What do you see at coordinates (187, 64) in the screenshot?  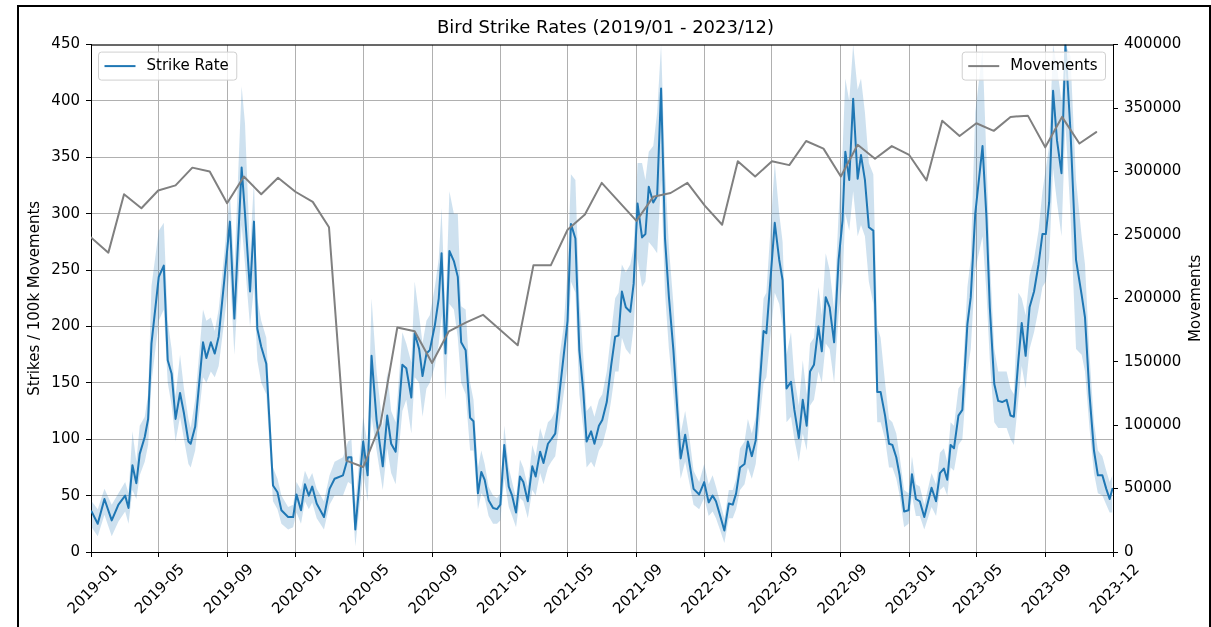 I see `legend-label: Strike Rate` at bounding box center [187, 64].